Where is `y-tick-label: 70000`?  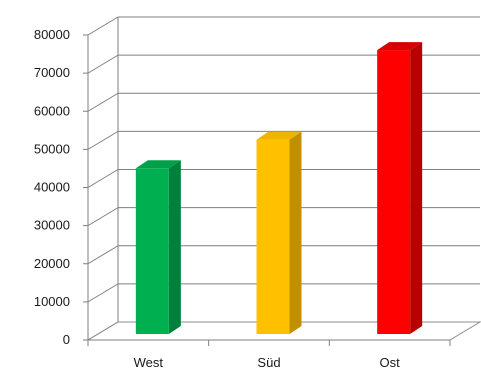 y-tick-label: 70000 is located at coordinates (52, 72).